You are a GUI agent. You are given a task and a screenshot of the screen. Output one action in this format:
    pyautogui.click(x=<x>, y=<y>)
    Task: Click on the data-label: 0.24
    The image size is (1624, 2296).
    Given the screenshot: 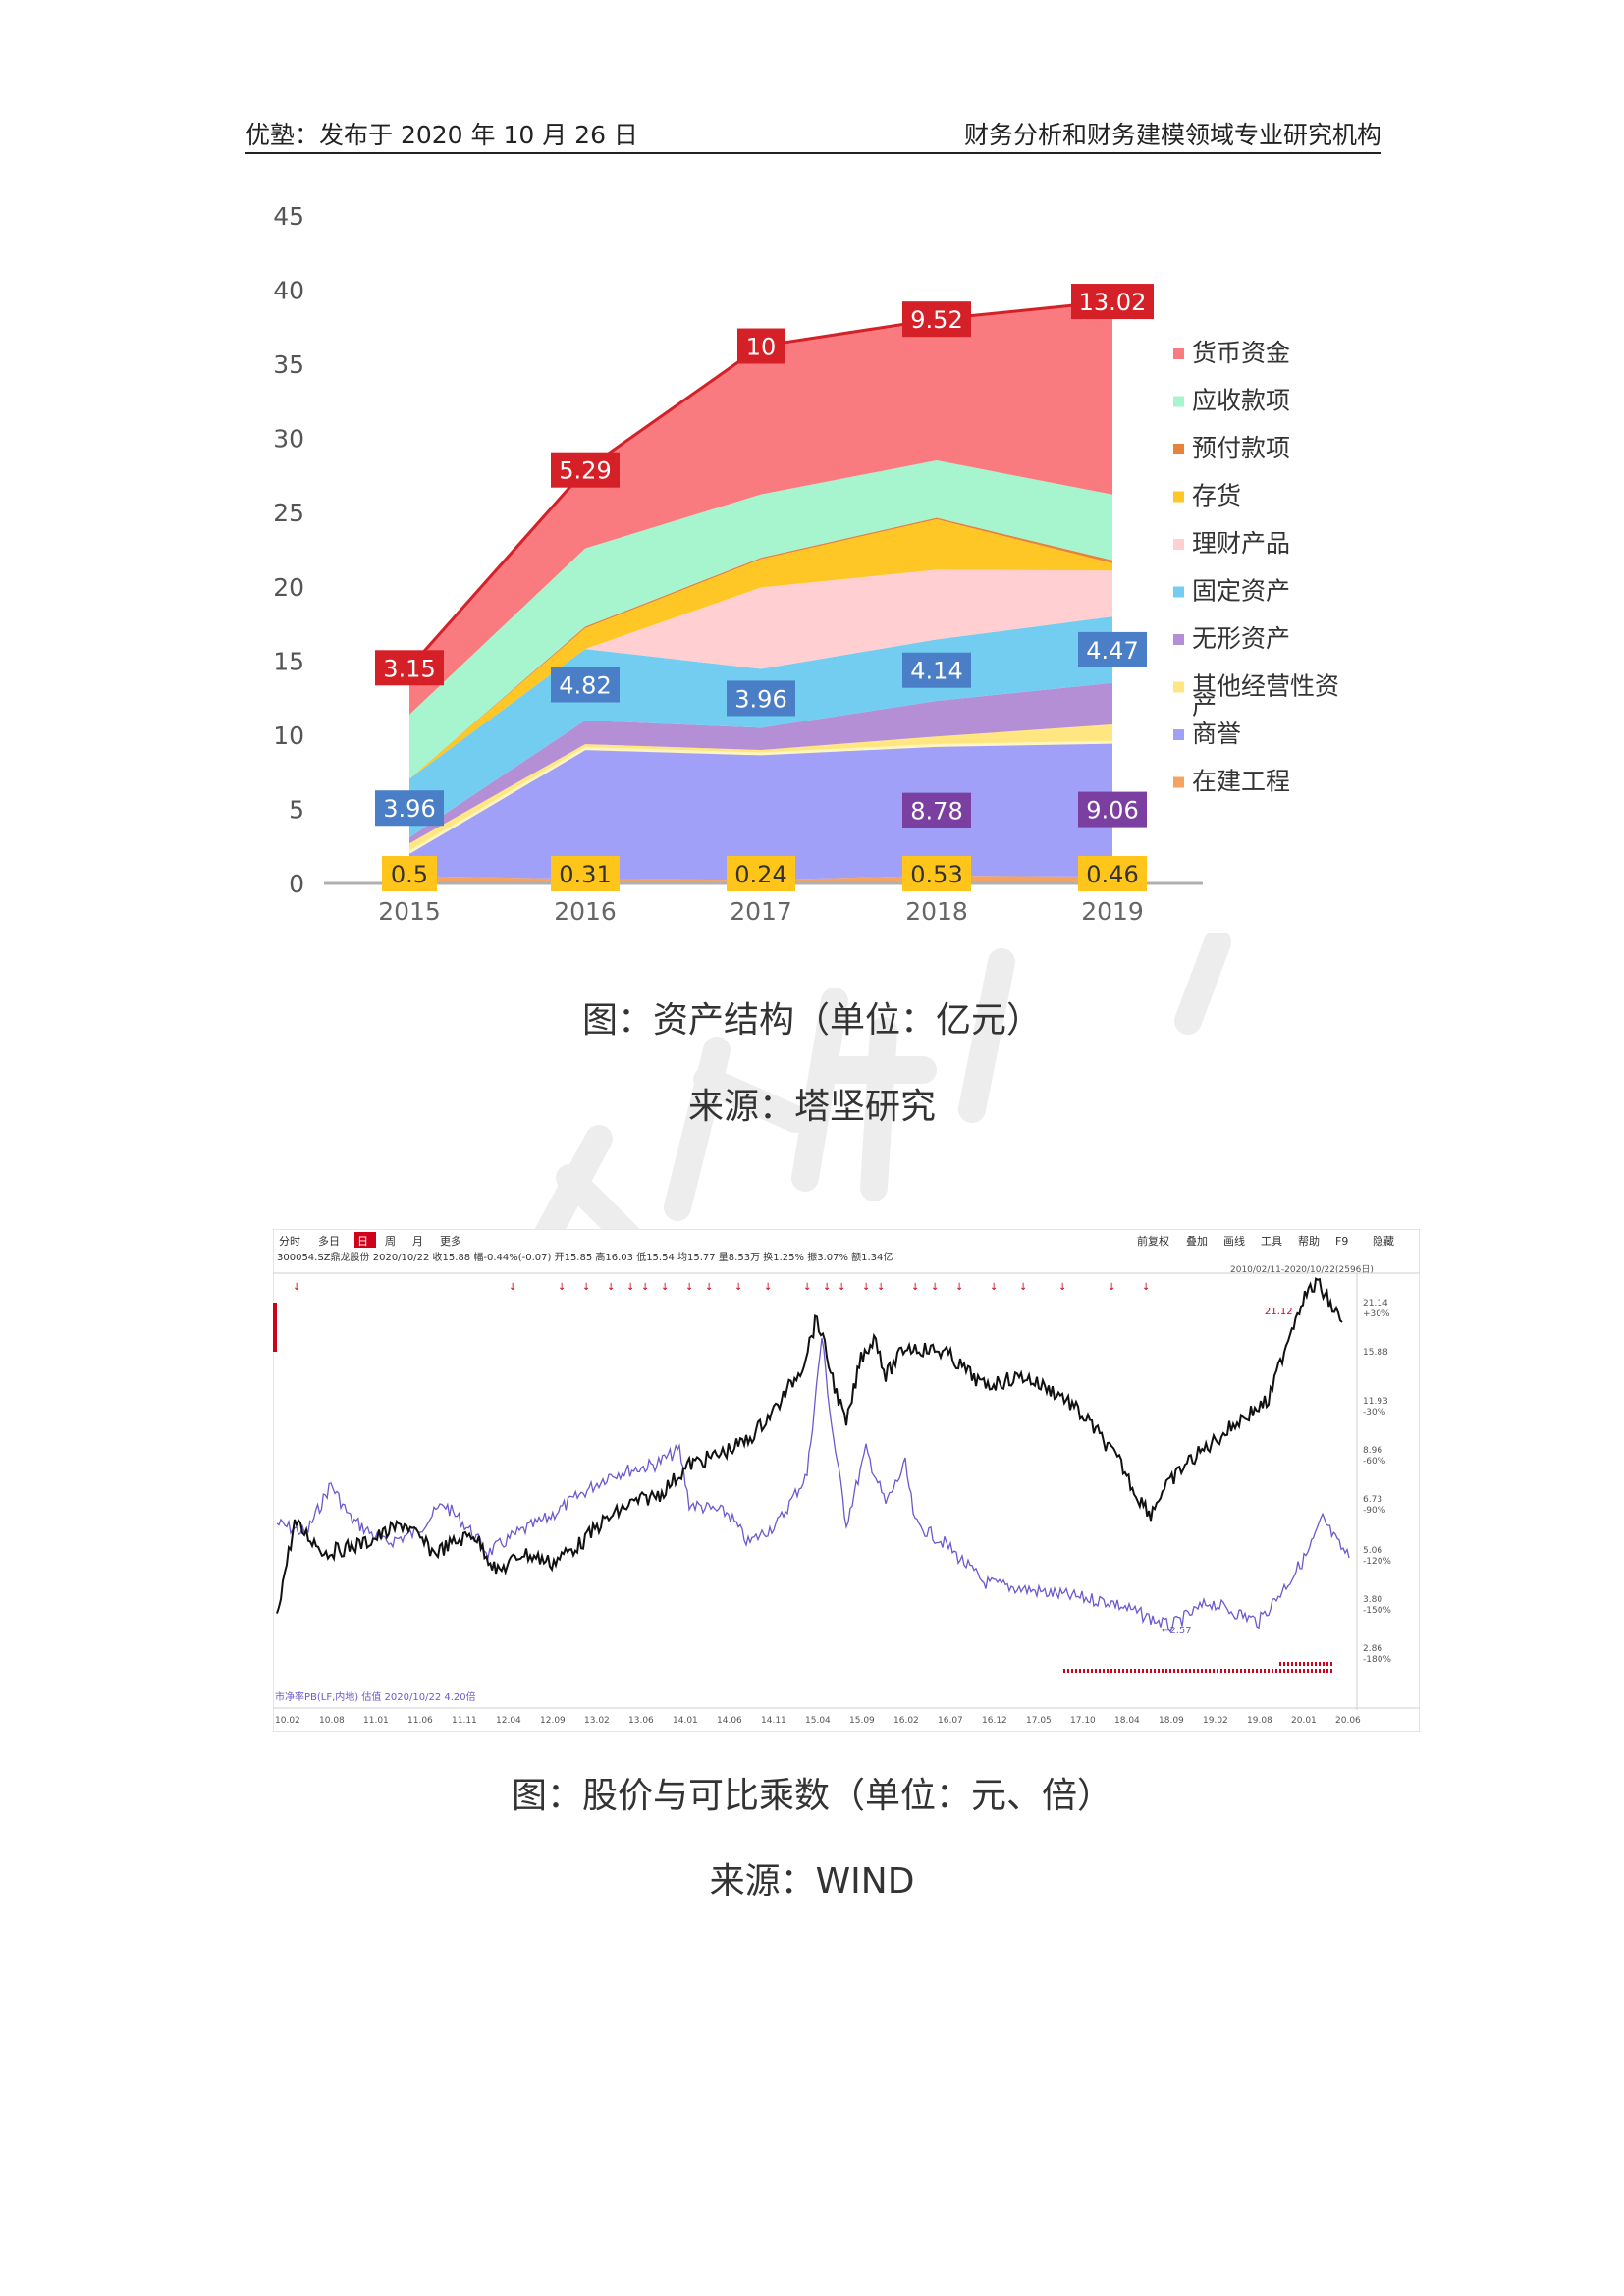 What is the action you would take?
    pyautogui.click(x=760, y=874)
    